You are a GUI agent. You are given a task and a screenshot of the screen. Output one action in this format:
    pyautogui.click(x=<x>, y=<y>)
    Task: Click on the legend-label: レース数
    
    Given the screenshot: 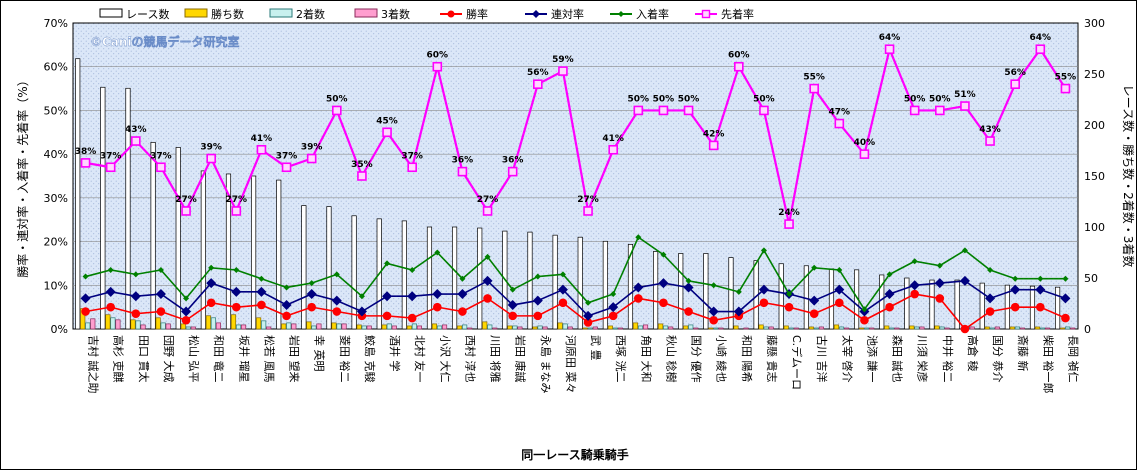 What is the action you would take?
    pyautogui.click(x=147, y=14)
    